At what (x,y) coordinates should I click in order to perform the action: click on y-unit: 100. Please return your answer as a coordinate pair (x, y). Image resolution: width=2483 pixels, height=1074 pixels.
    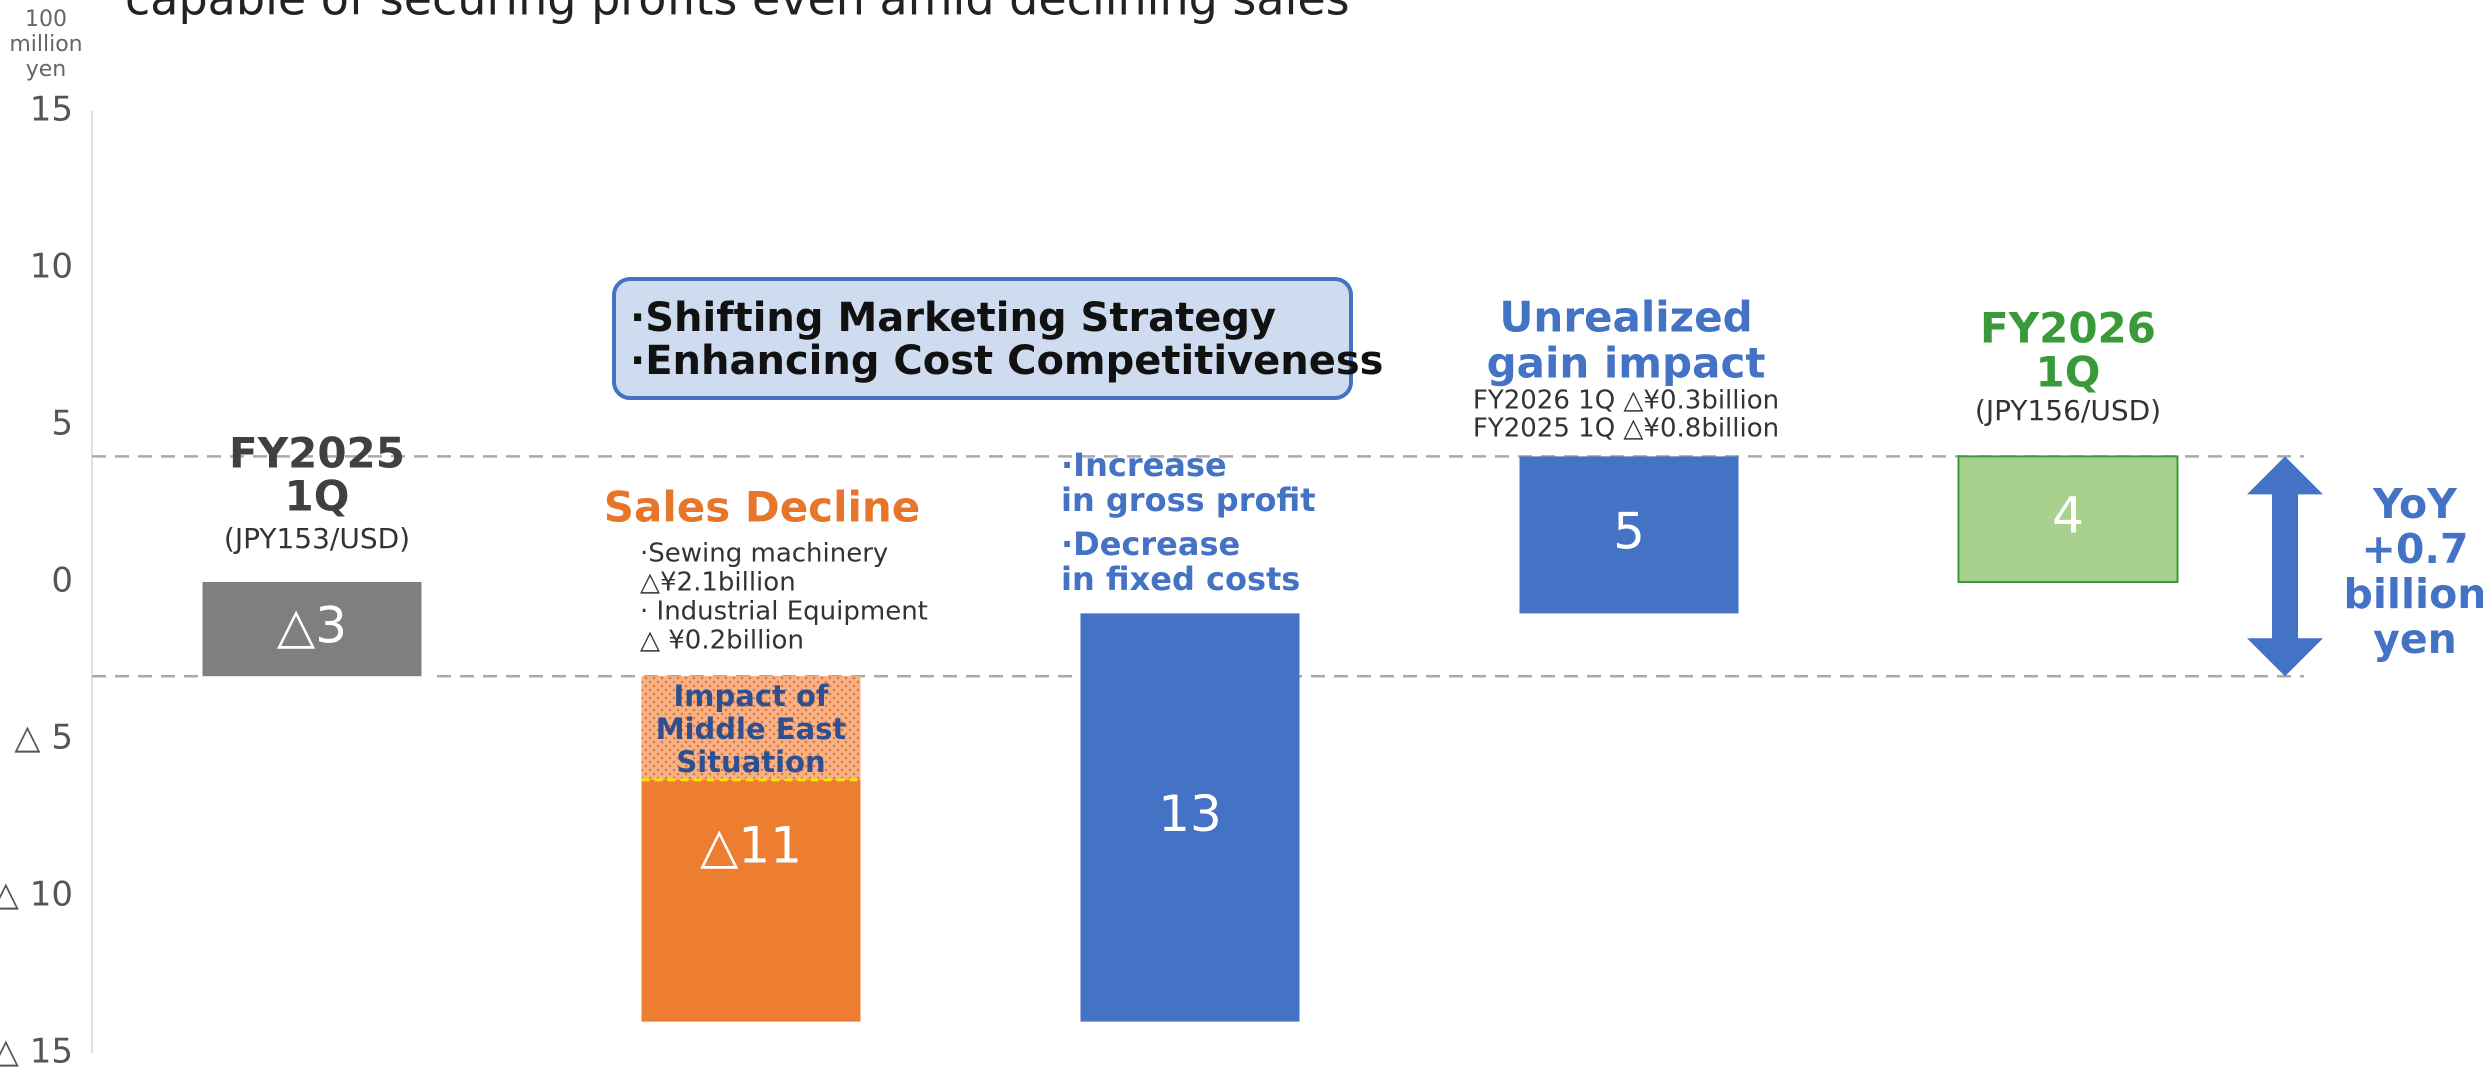
    Looking at the image, I should click on (46, 19).